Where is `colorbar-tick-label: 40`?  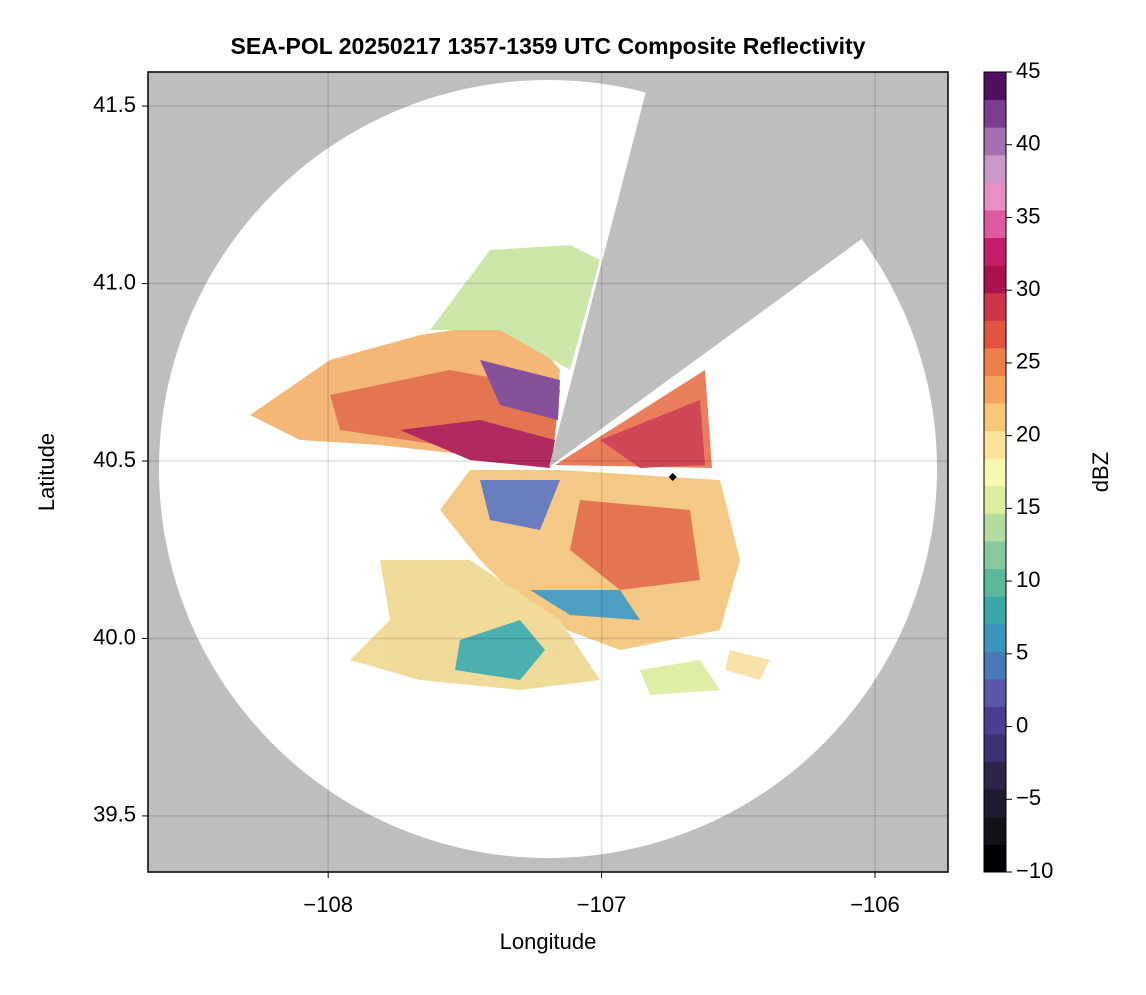
colorbar-tick-label: 40 is located at coordinates (1028, 143).